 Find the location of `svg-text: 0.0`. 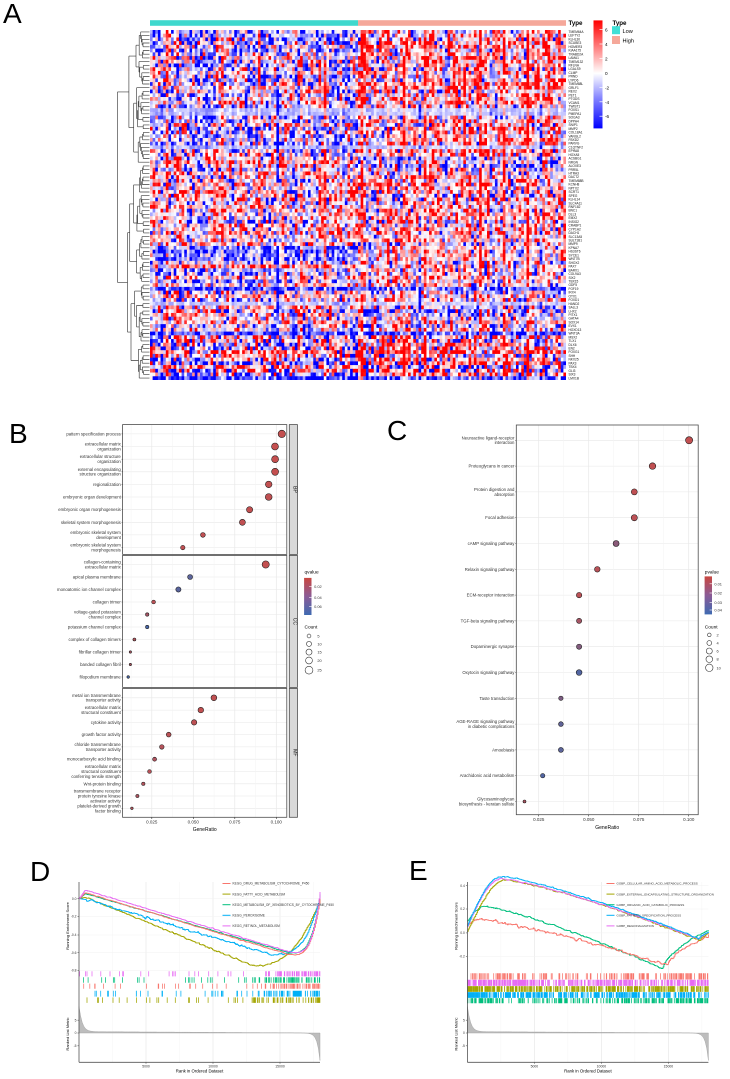

svg-text: 0.0 is located at coordinates (462, 933).